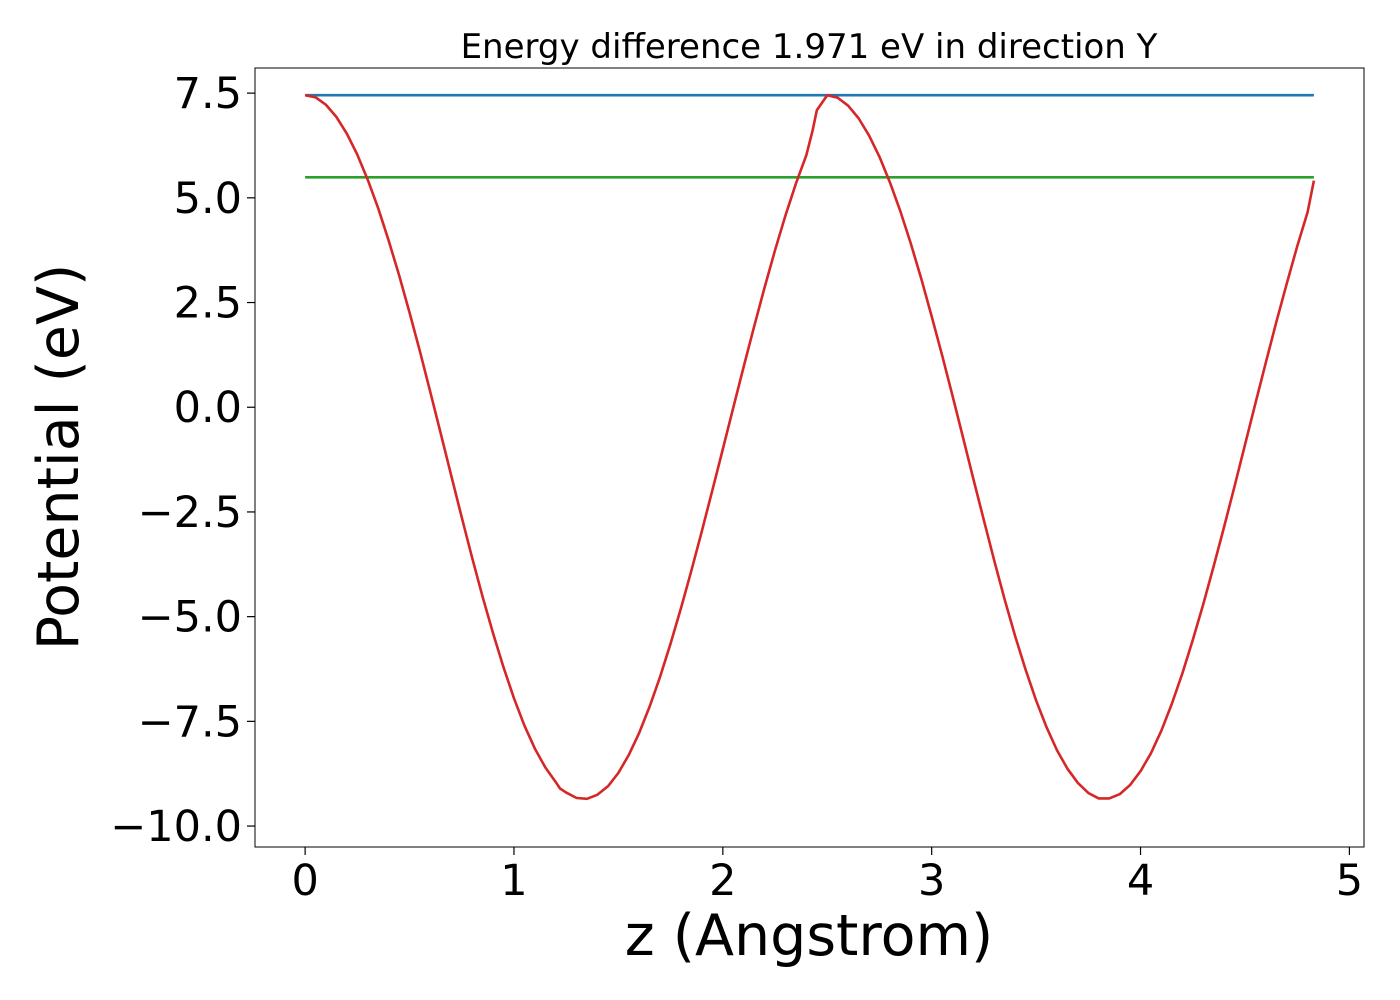 The height and width of the screenshot is (1000, 1400). Describe the element at coordinates (208, 304) in the screenshot. I see `y-tick-label: 2.5` at that location.